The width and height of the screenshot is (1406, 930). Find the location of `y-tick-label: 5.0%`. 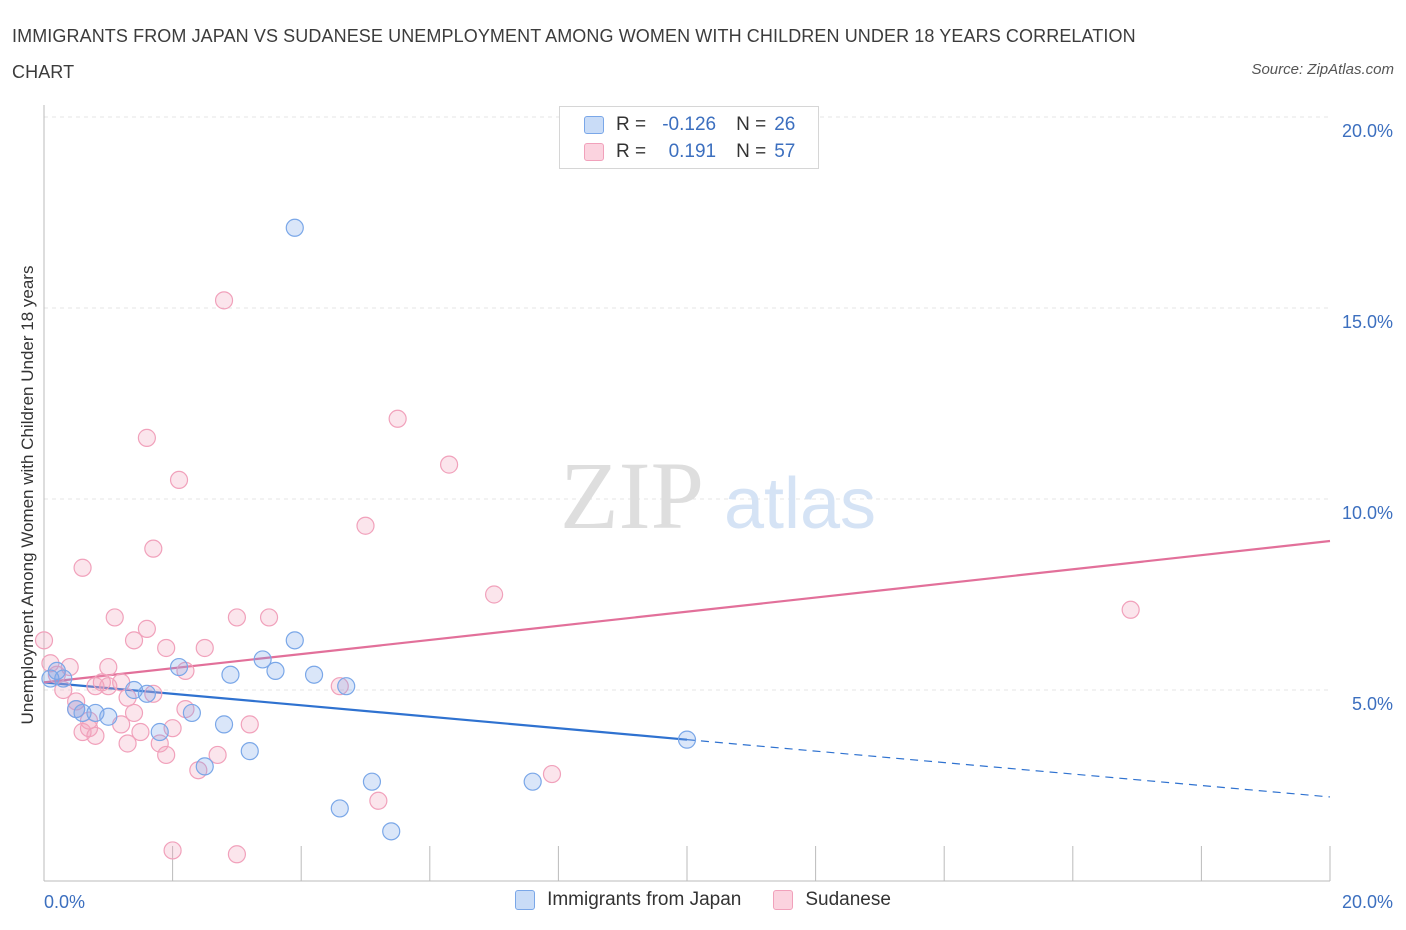

y-tick-label: 5.0% is located at coordinates (1372, 704).